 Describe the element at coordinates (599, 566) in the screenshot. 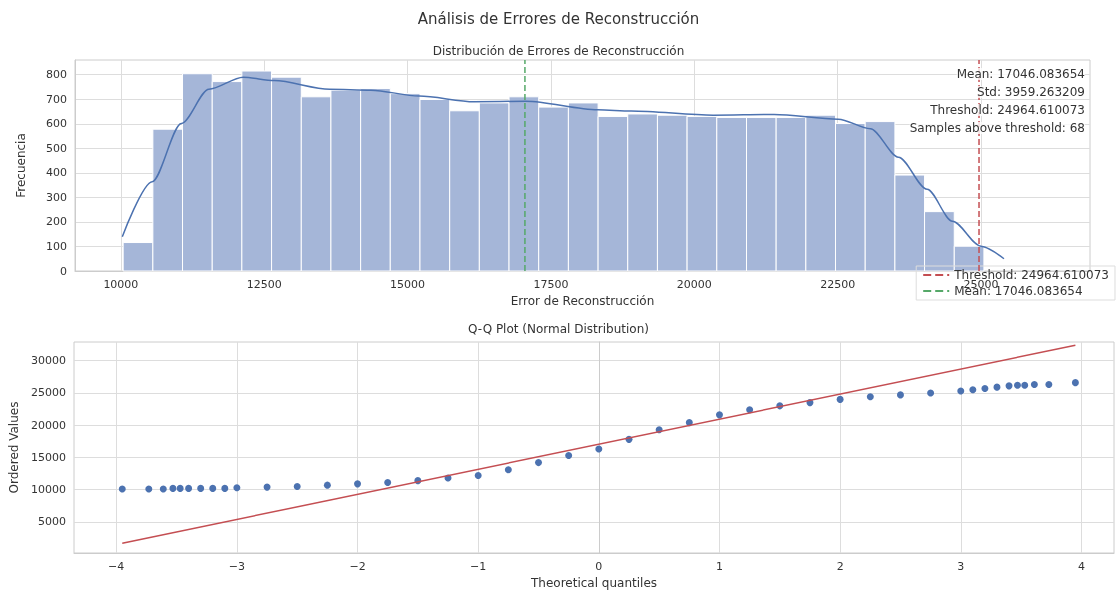

I see `x-tick-label: 0` at that location.